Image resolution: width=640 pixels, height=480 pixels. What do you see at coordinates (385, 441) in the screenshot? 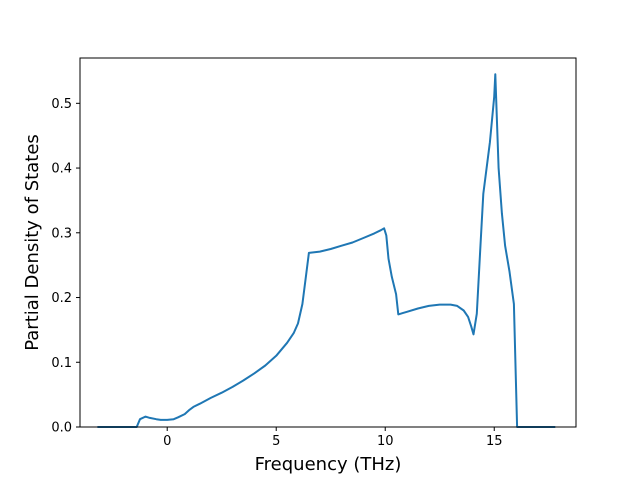
I see `x-tick-label: 10` at bounding box center [385, 441].